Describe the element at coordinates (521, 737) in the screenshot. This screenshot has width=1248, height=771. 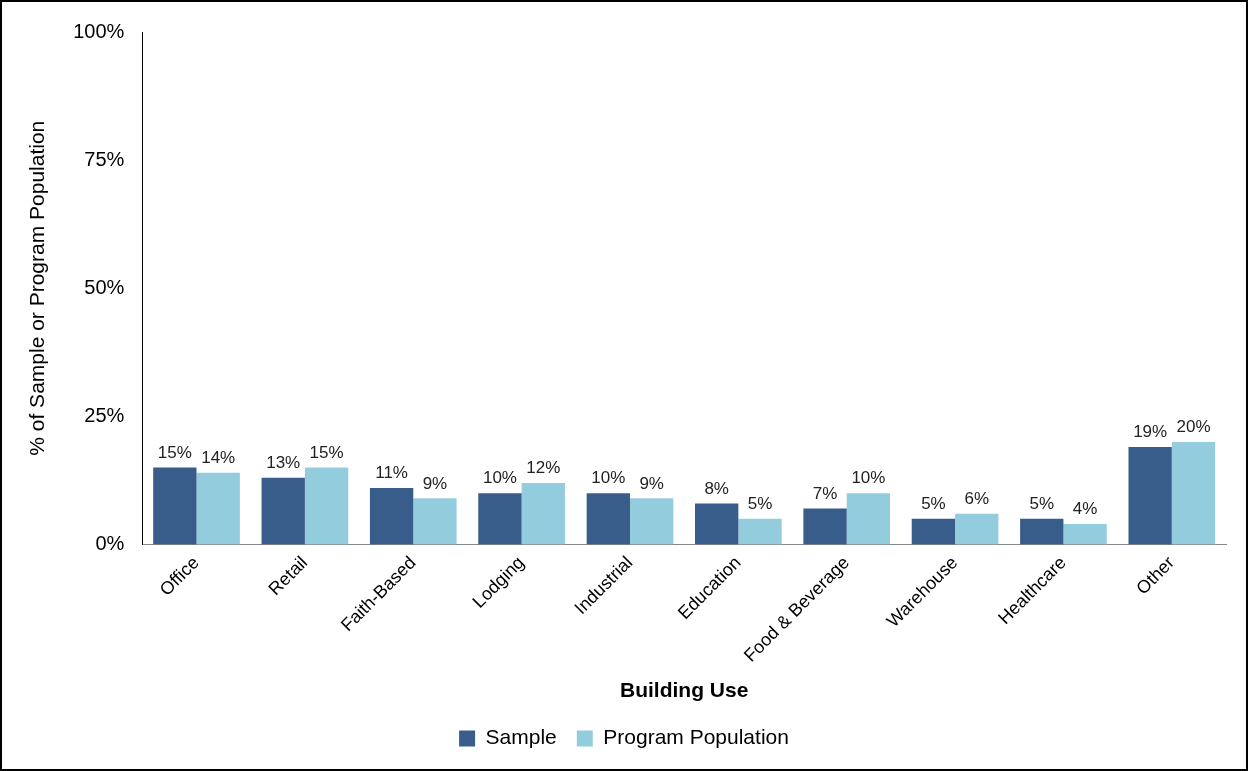
I see `legend-label: Sample` at that location.